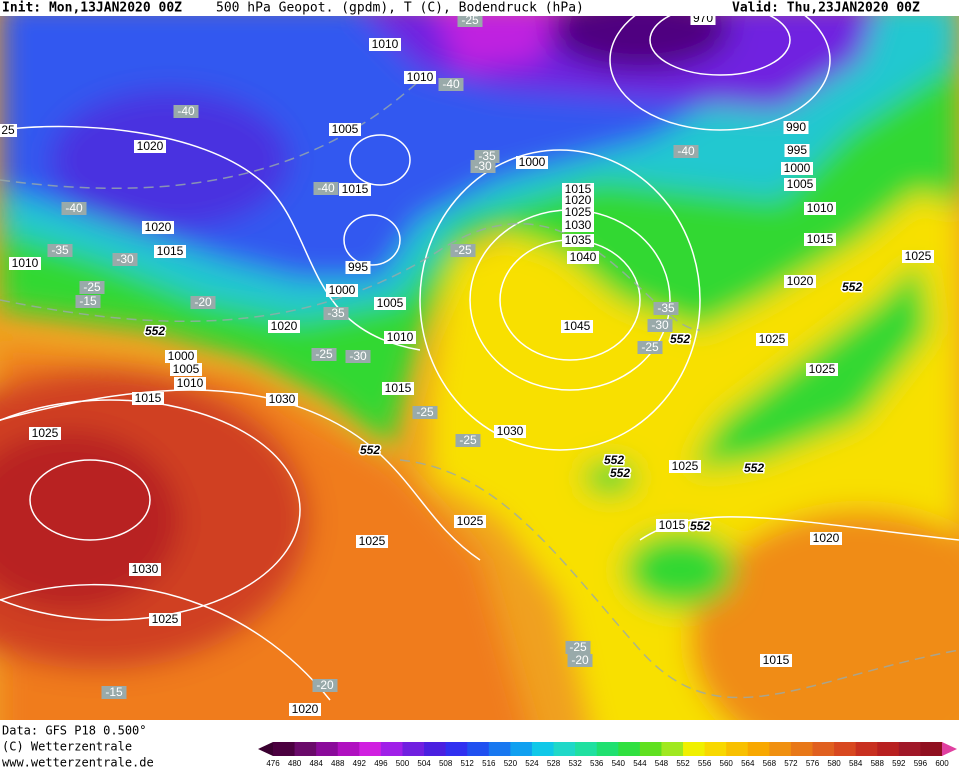  I want to click on colorbar-label: 532, so click(575, 763).